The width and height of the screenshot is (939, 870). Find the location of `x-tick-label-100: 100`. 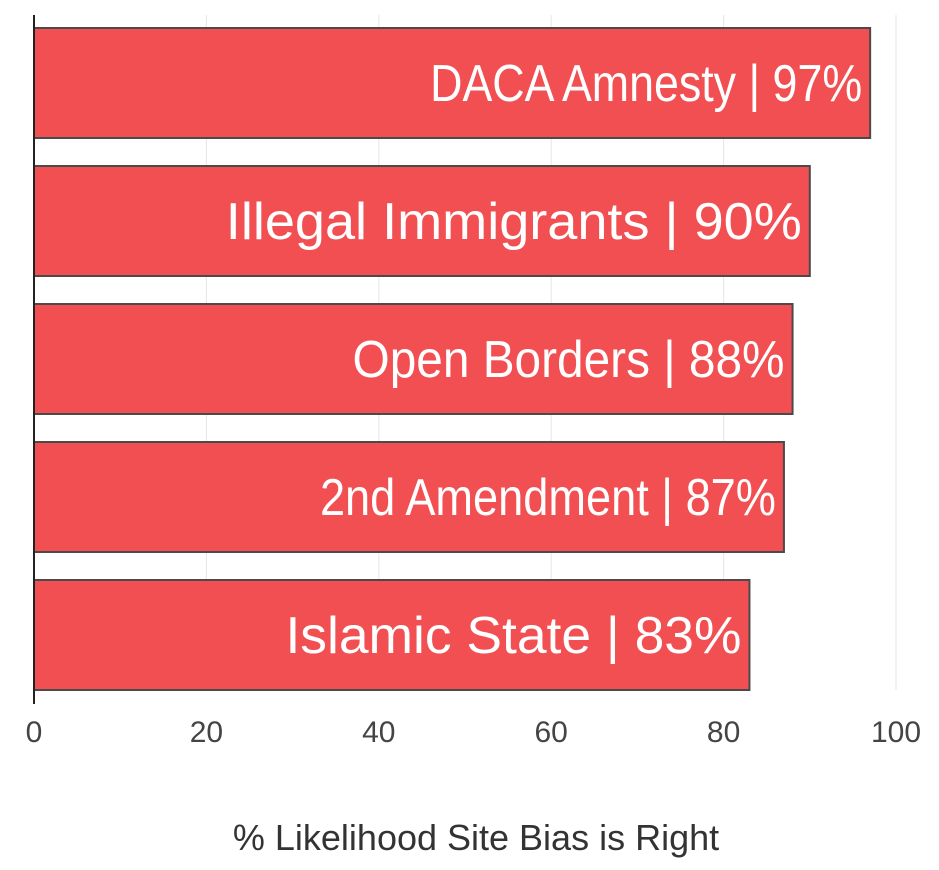

x-tick-label-100: 100 is located at coordinates (896, 732).